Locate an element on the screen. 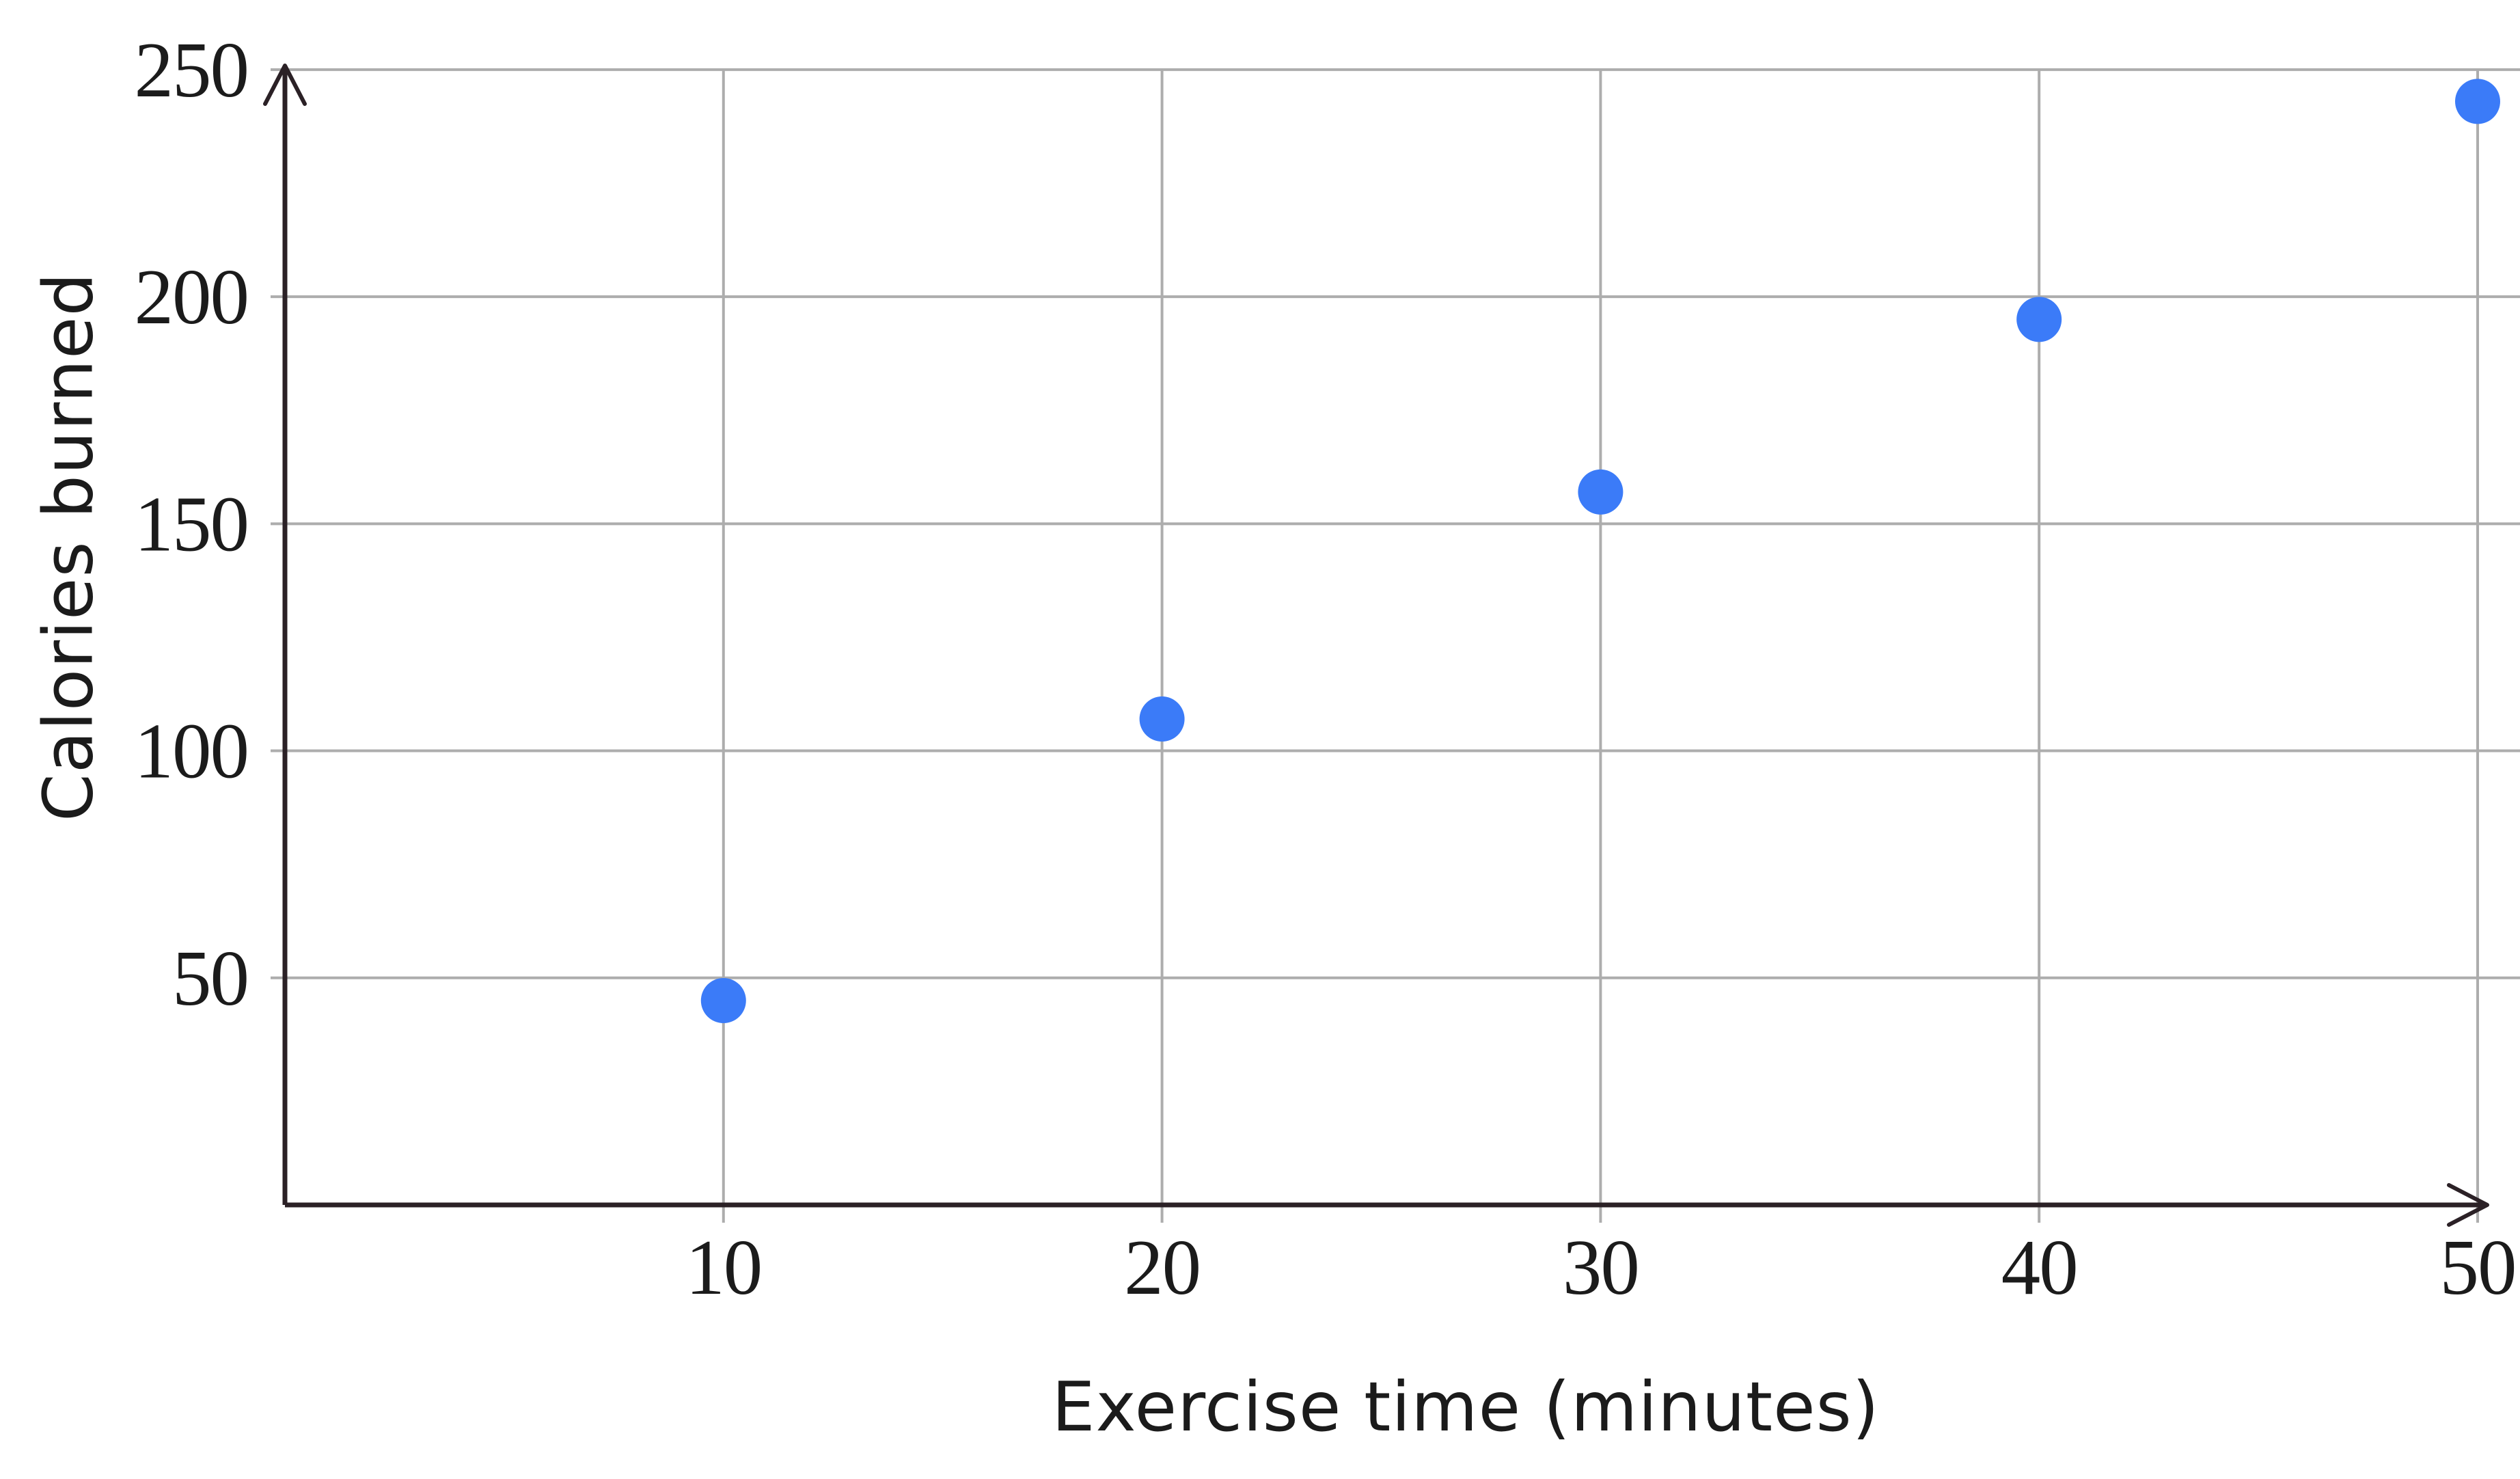 This screenshot has height=1479, width=2520. x-tick-label-20: 20 is located at coordinates (1162, 1267).